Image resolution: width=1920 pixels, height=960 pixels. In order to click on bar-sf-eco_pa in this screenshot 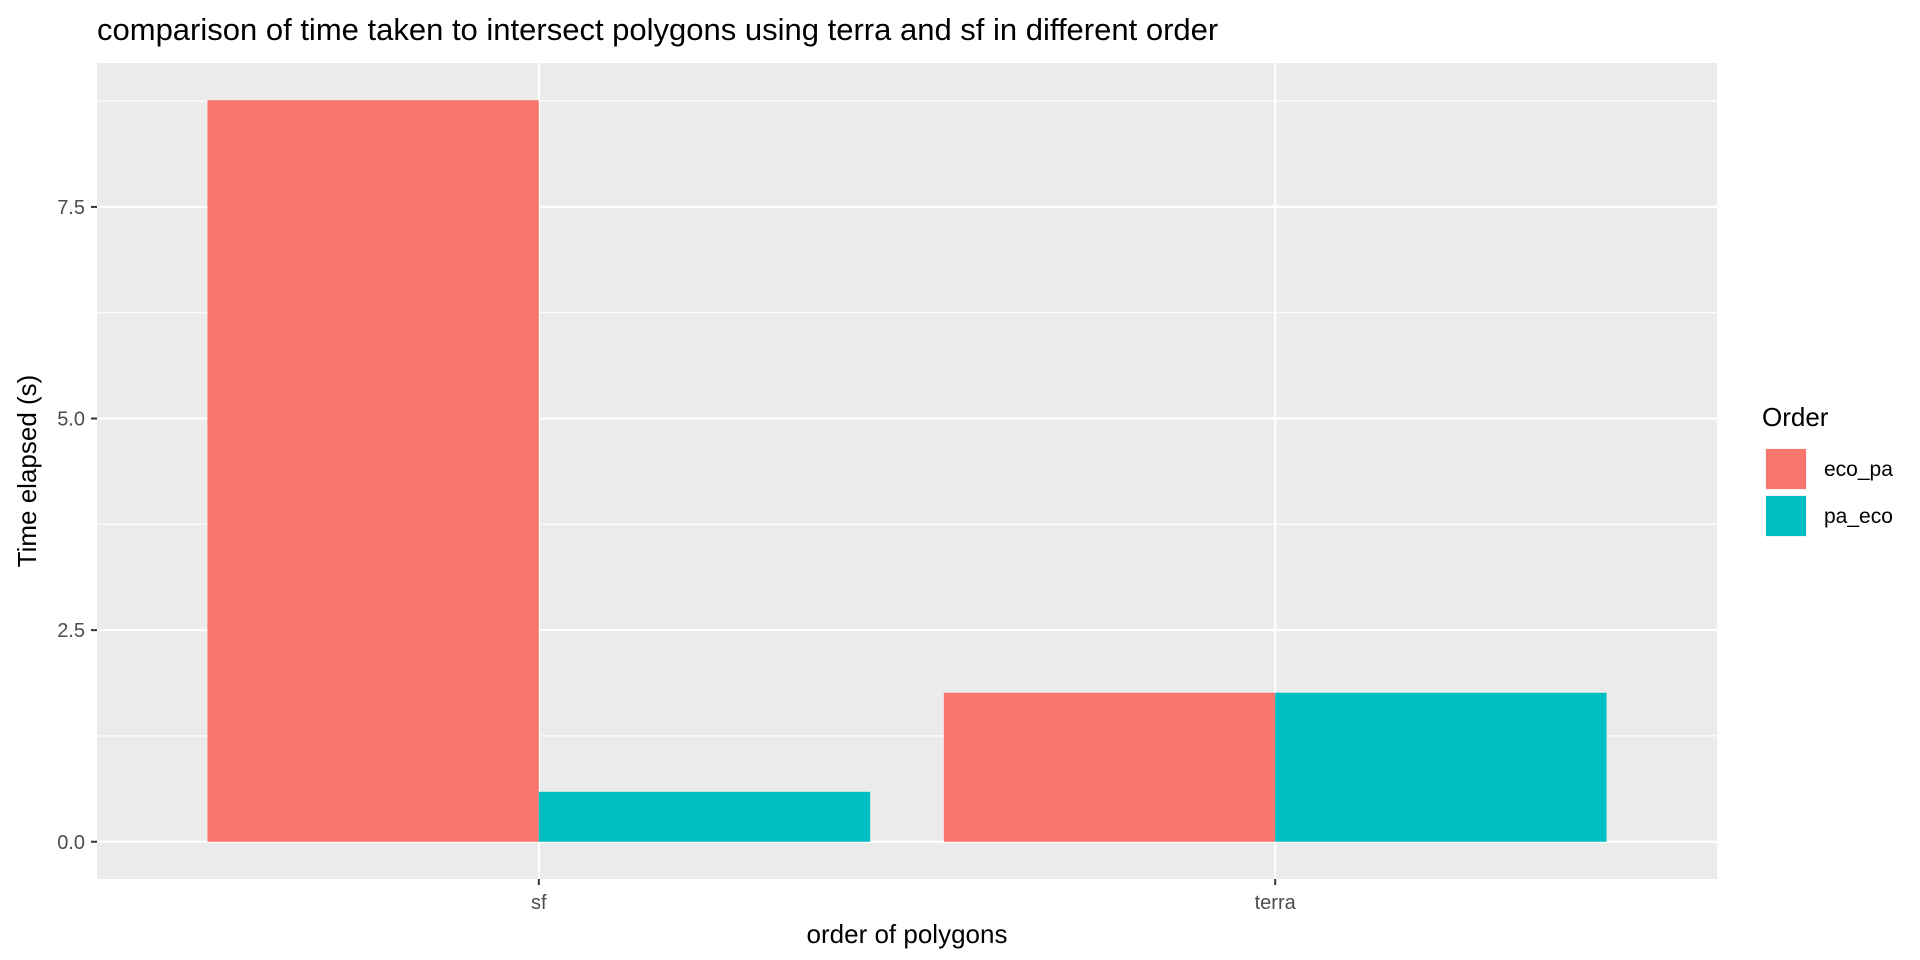, I will do `click(373, 471)`.